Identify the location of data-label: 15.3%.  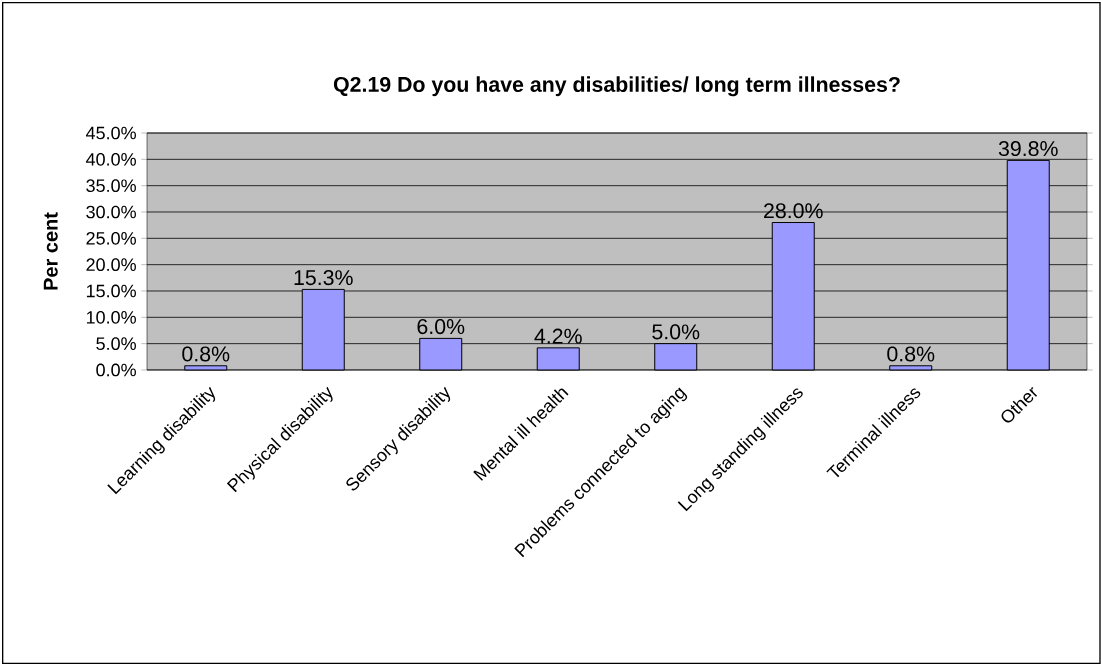
(323, 278).